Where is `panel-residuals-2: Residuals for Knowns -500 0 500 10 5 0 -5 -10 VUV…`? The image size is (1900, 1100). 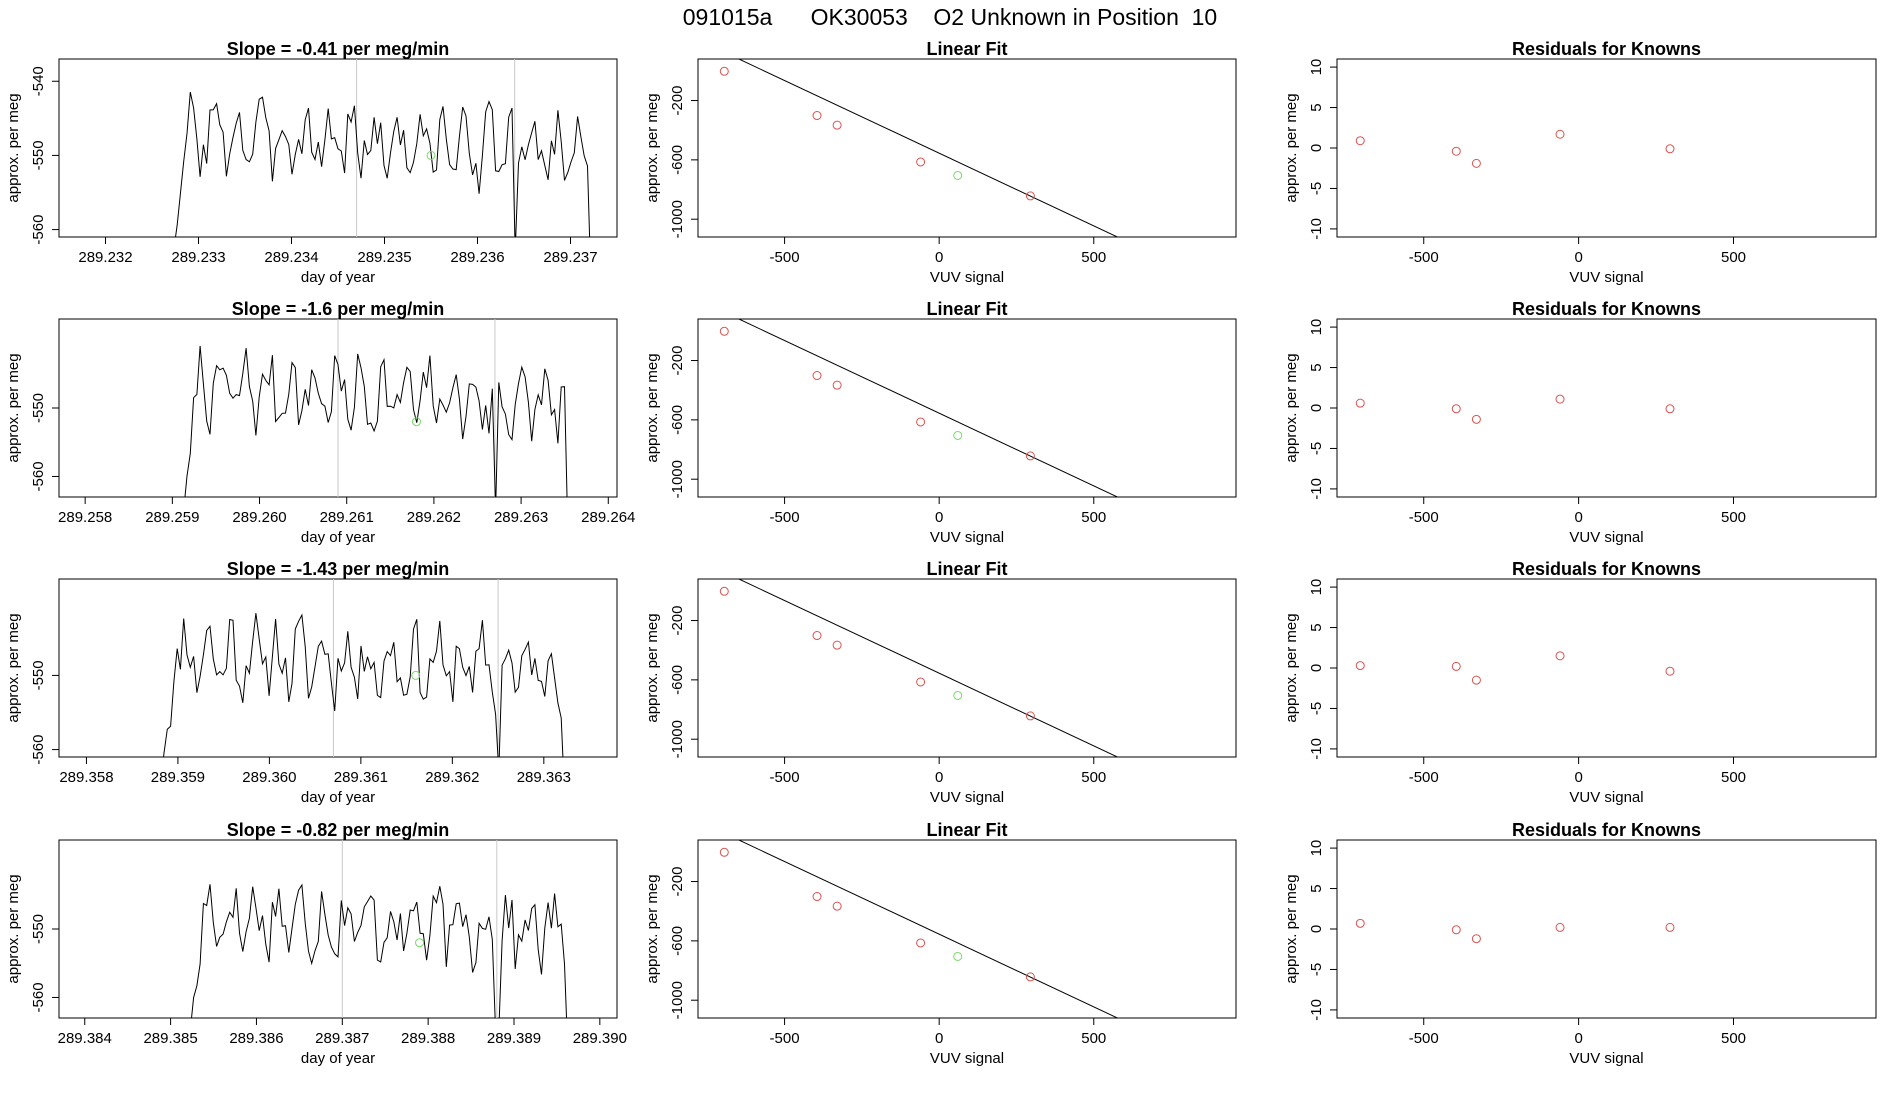 panel-residuals-2: Residuals for Knowns -500 0 500 10 5 0 -5 -10 VUV… is located at coordinates (1580, 422).